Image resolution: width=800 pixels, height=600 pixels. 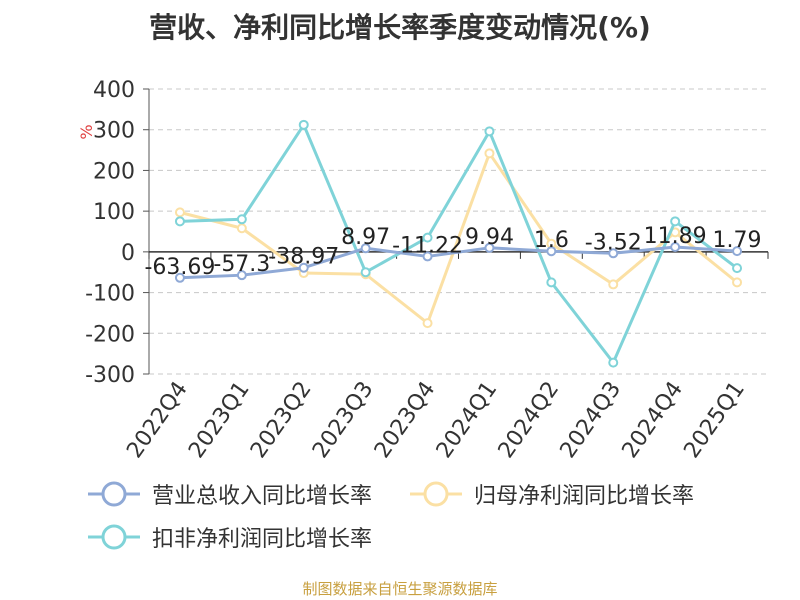 What do you see at coordinates (262, 496) in the screenshot?
I see `legend-label-revenue: 营业总收入同比增长率` at bounding box center [262, 496].